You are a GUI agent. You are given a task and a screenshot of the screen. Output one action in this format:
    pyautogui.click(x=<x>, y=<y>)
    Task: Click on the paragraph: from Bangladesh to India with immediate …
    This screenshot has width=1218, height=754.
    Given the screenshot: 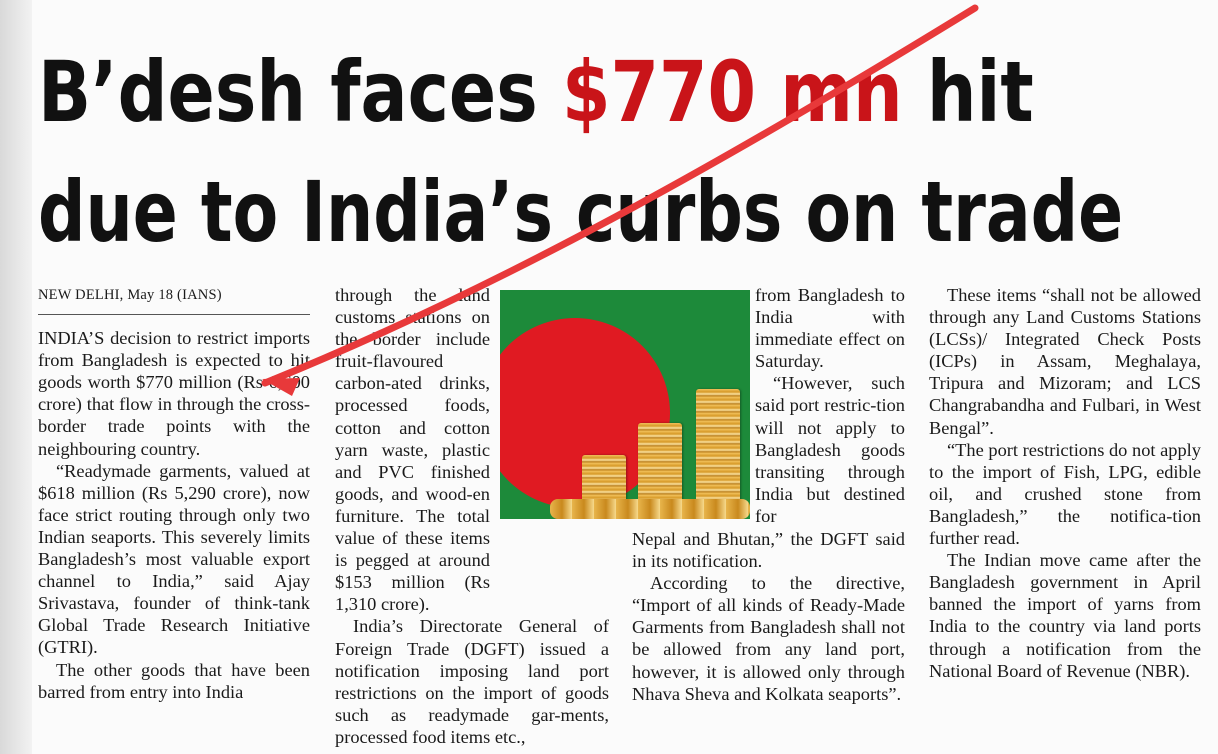 What is the action you would take?
    pyautogui.click(x=830, y=328)
    